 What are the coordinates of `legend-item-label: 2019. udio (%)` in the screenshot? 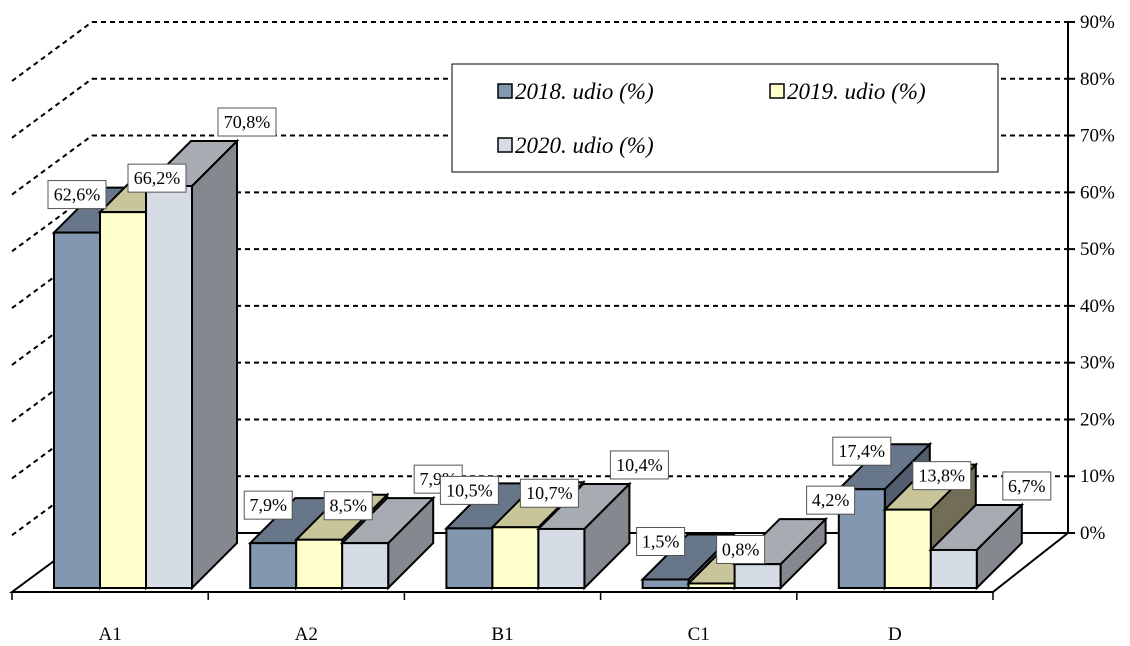 It's located at (856, 91).